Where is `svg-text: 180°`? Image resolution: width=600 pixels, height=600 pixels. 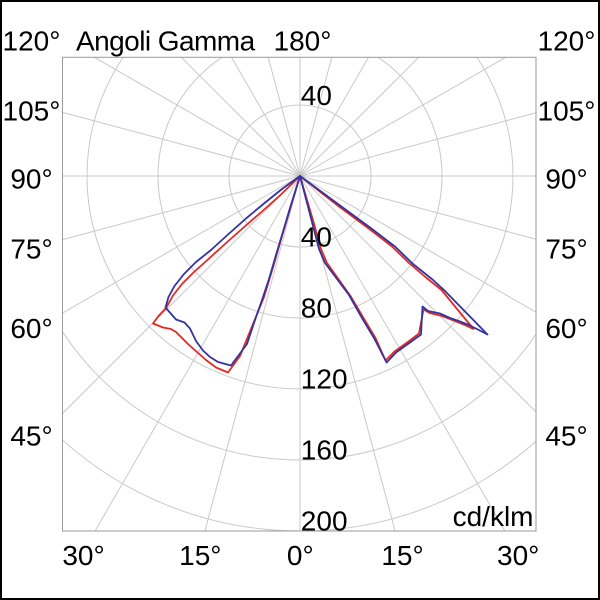 svg-text: 180° is located at coordinates (303, 40).